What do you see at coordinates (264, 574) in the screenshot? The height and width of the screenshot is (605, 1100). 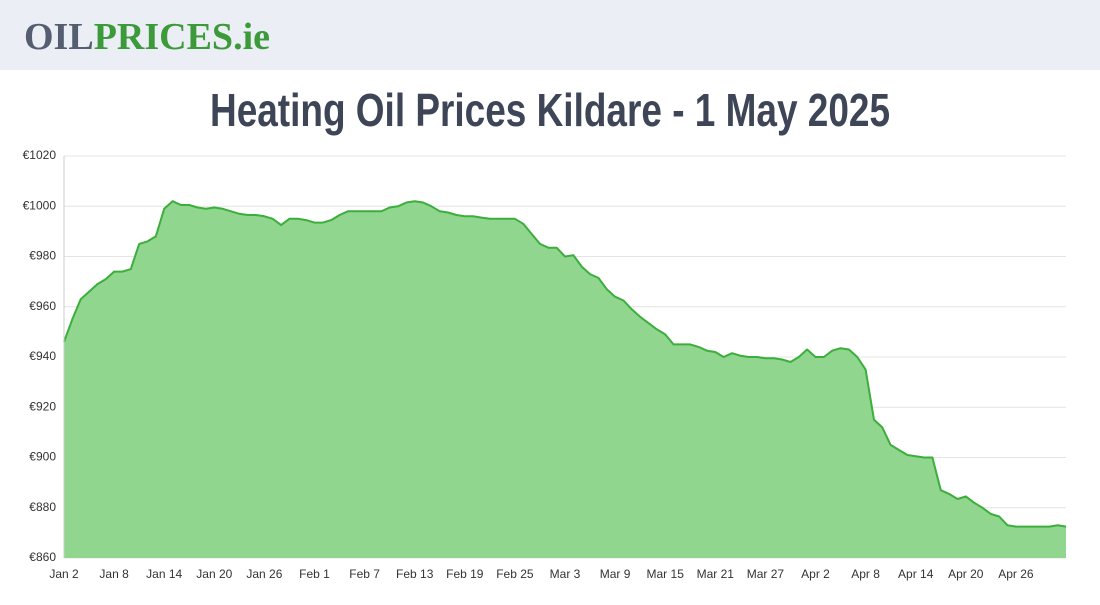 I see `x-tick-label: Jan 26` at bounding box center [264, 574].